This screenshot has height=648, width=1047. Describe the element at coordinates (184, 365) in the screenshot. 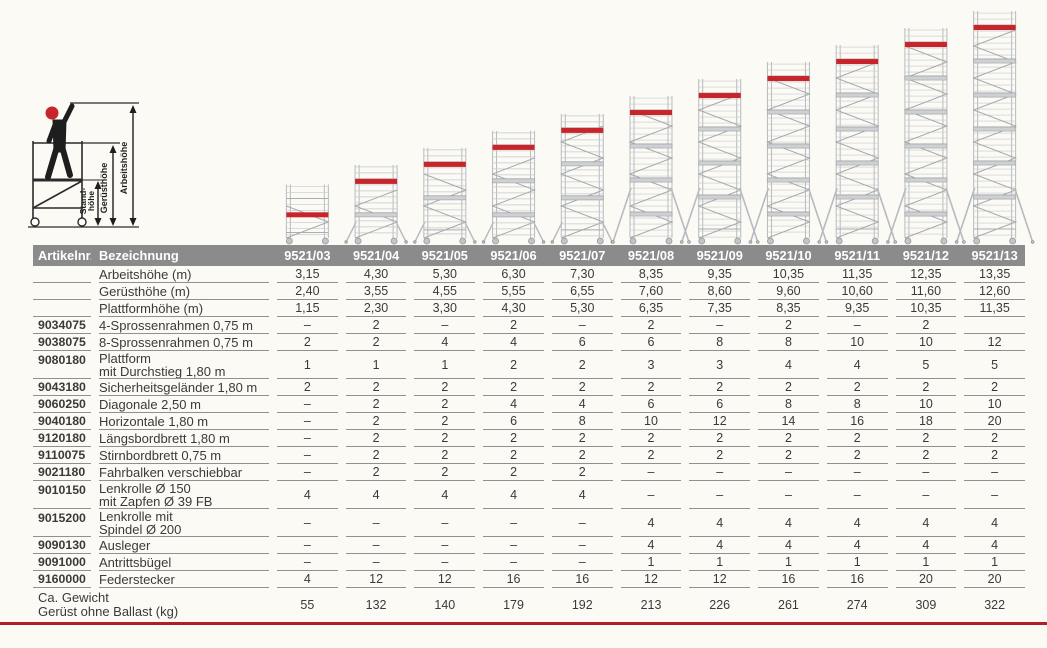

I see `bezeichnung-cell: Plattform mit Durchstieg 1,80 m` at that location.